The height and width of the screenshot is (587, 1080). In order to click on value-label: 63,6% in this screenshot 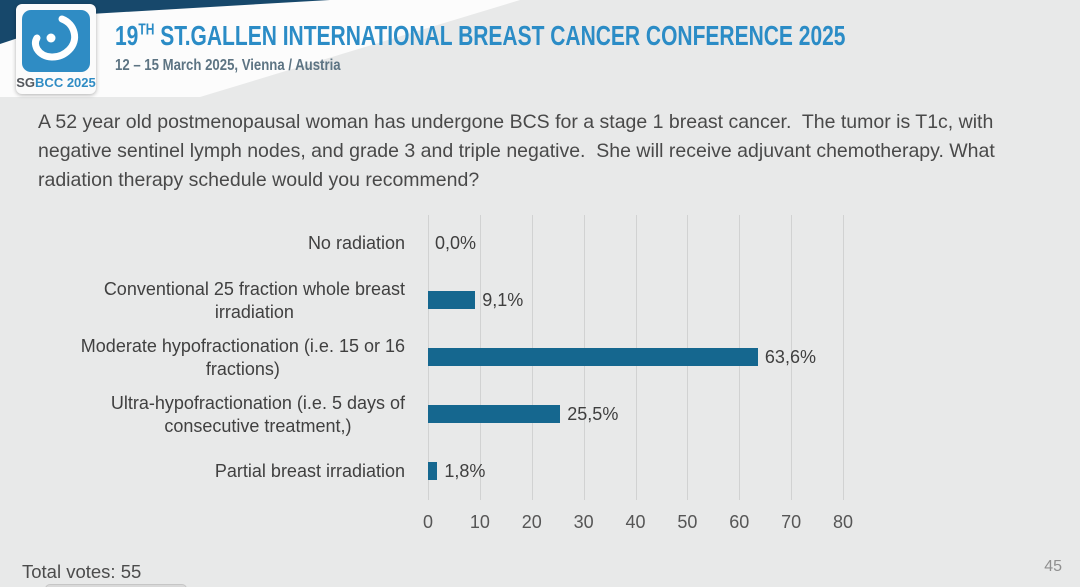, I will do `click(790, 357)`.